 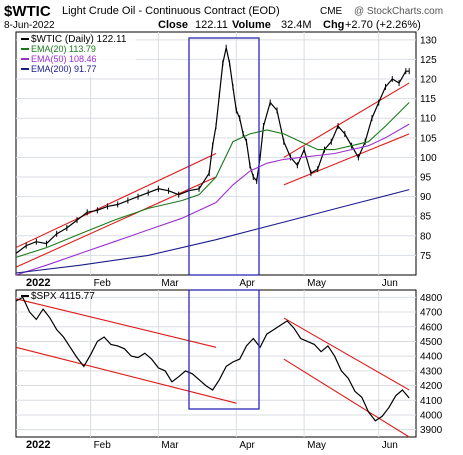 What do you see at coordinates (426, 197) in the screenshot?
I see `y-tick-label: 90` at bounding box center [426, 197].